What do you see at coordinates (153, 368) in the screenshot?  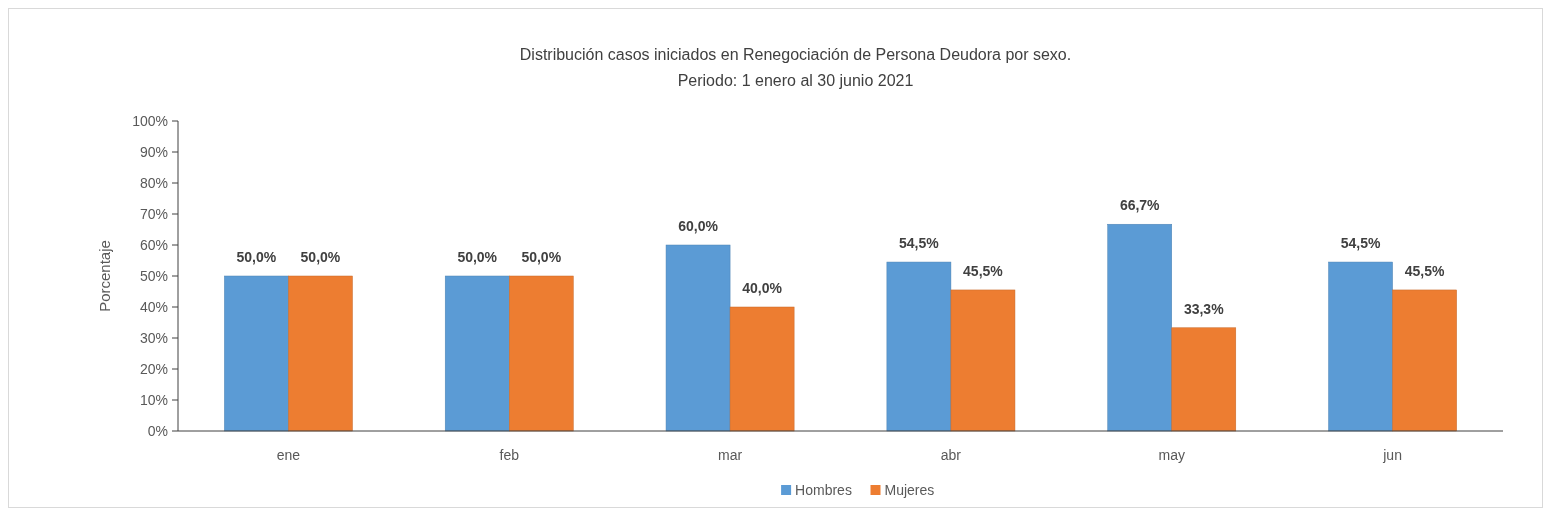 I see `y-tick-label: 20%` at bounding box center [153, 368].